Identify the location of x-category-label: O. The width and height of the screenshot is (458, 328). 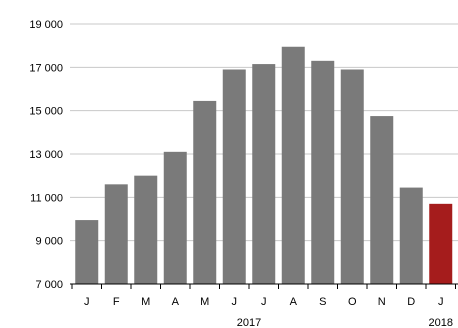
(352, 302).